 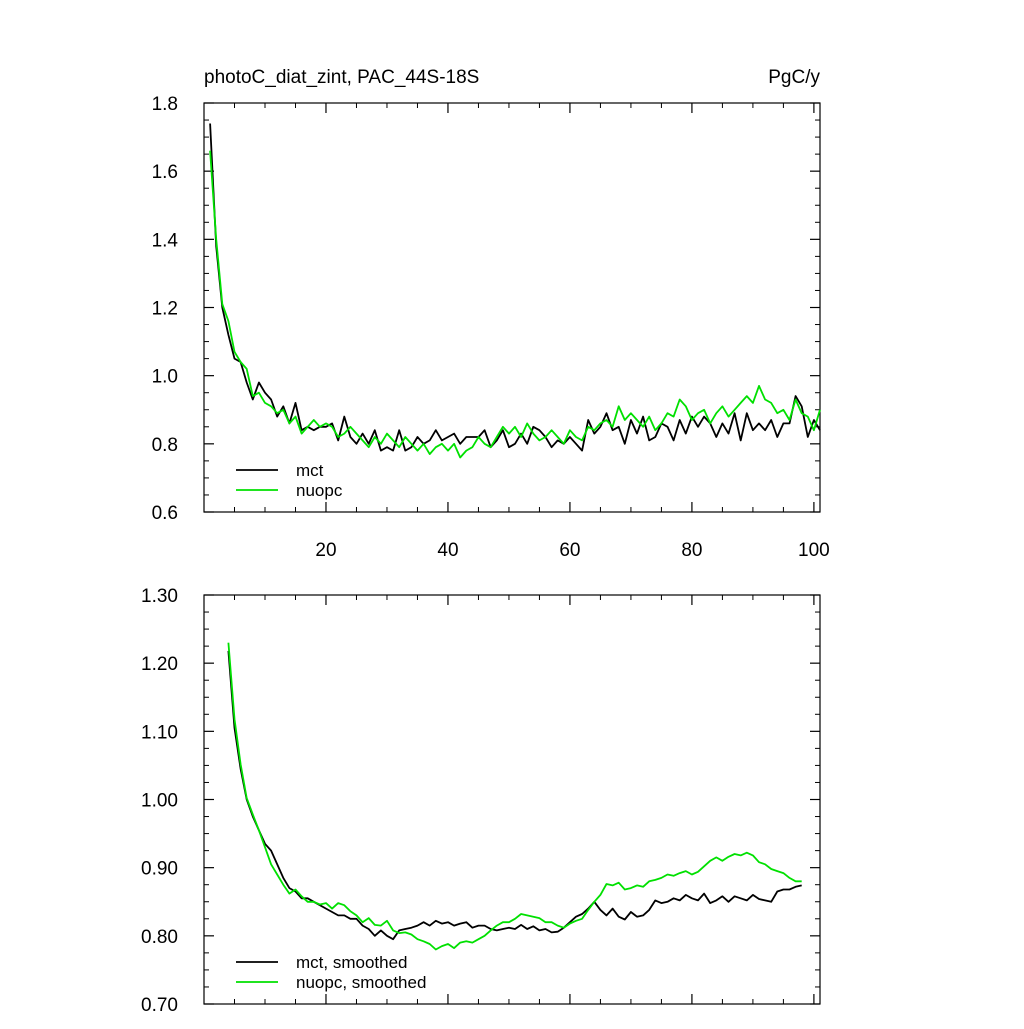 I want to click on legend-label: mct, smoothed, so click(x=352, y=962).